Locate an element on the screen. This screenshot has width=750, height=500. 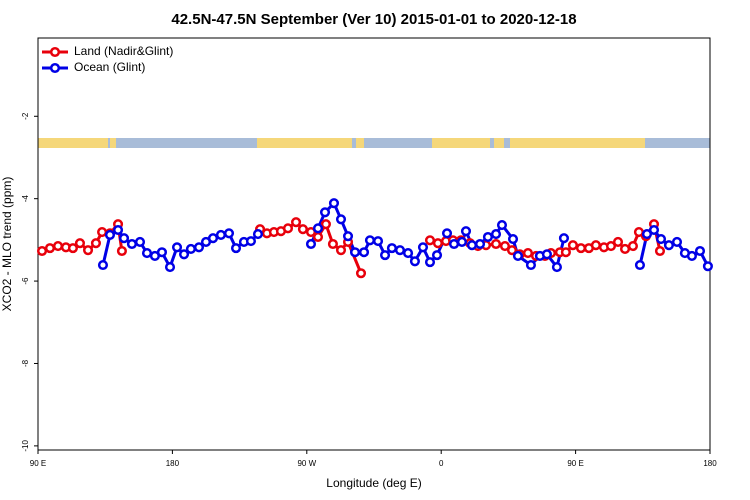
land-ocean-strip is located at coordinates (374, 143).